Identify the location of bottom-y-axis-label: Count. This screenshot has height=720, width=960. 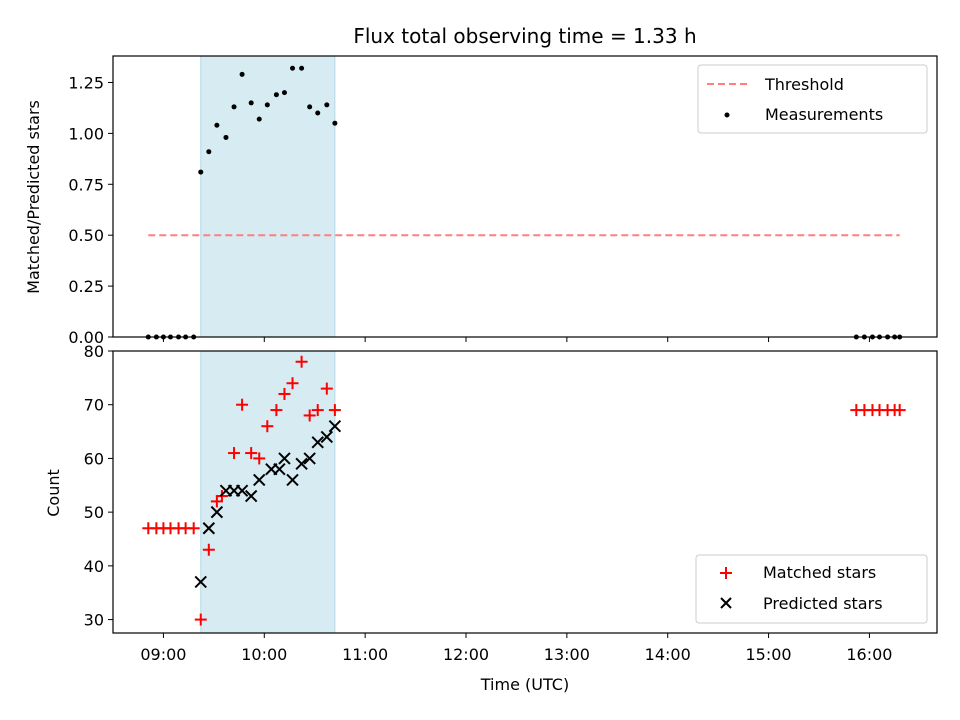
(53, 493).